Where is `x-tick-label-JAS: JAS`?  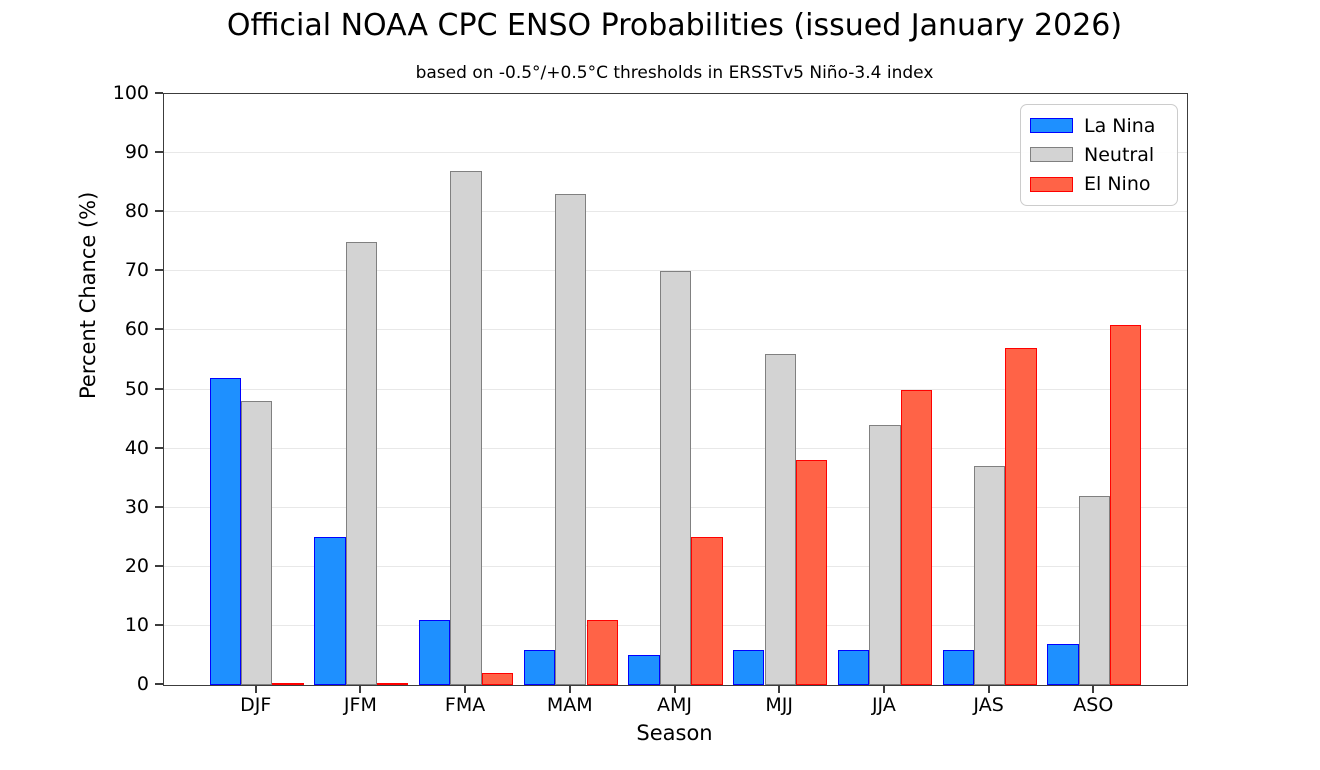 x-tick-label-JAS: JAS is located at coordinates (988, 705).